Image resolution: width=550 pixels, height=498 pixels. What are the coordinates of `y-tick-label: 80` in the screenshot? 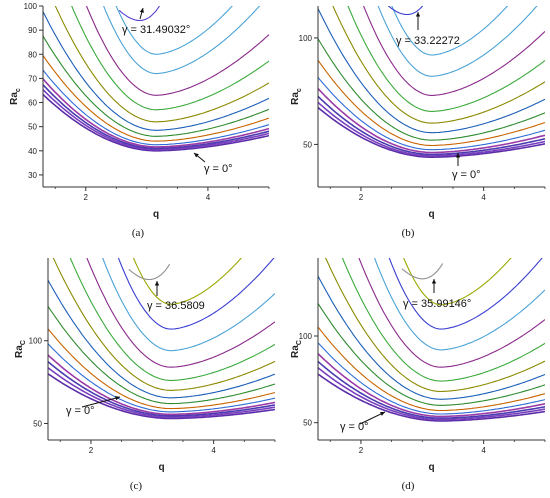 It's located at (32, 54).